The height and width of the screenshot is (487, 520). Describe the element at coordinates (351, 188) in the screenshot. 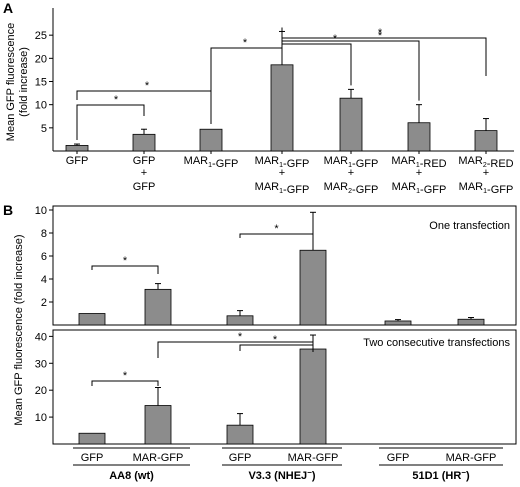

I see `category-label: MAR2-GFP` at that location.